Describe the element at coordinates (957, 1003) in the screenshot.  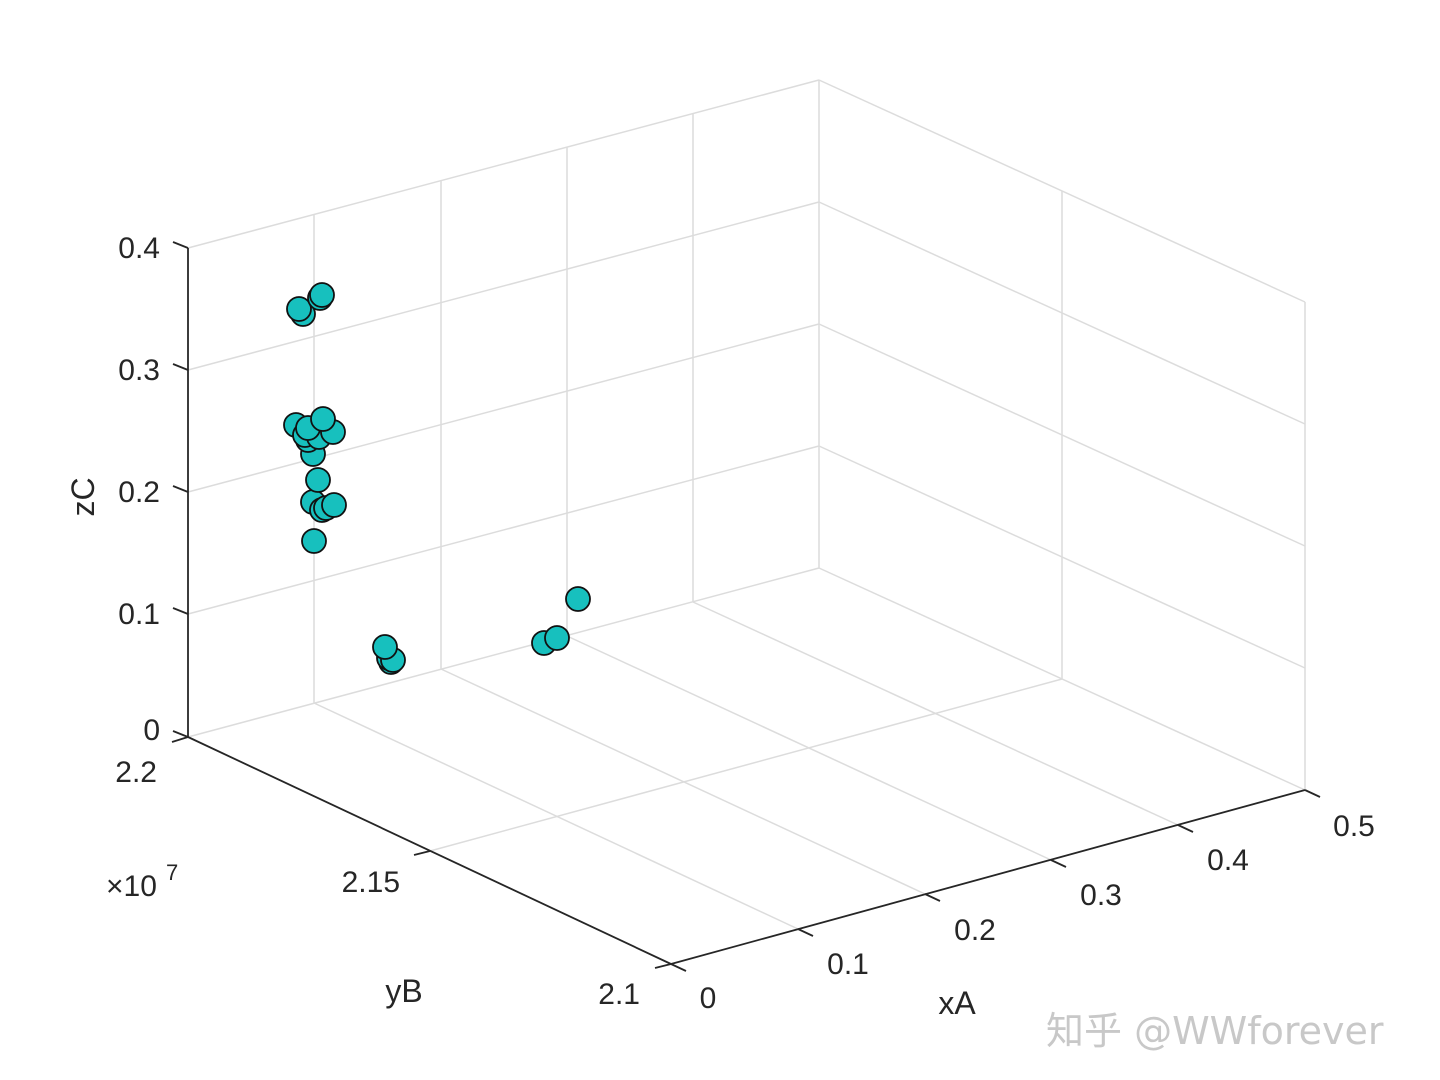
I see `x-axis-label: xA` at that location.